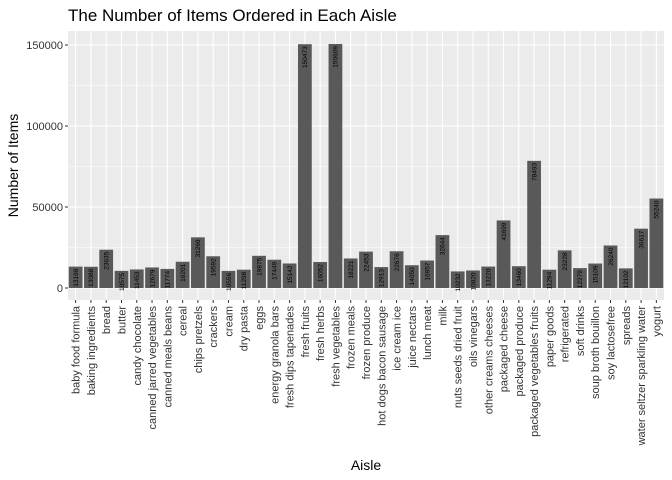 The width and height of the screenshot is (672, 480). I want to click on bar-value-label: 22676, so click(397, 262).